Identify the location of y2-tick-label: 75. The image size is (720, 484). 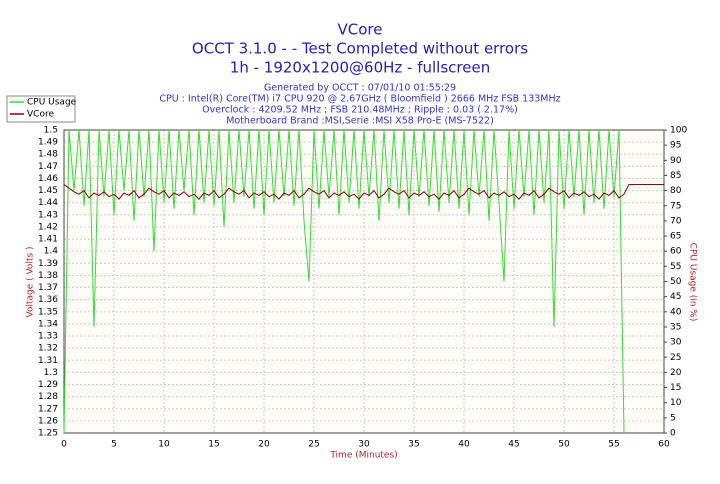
(675, 206).